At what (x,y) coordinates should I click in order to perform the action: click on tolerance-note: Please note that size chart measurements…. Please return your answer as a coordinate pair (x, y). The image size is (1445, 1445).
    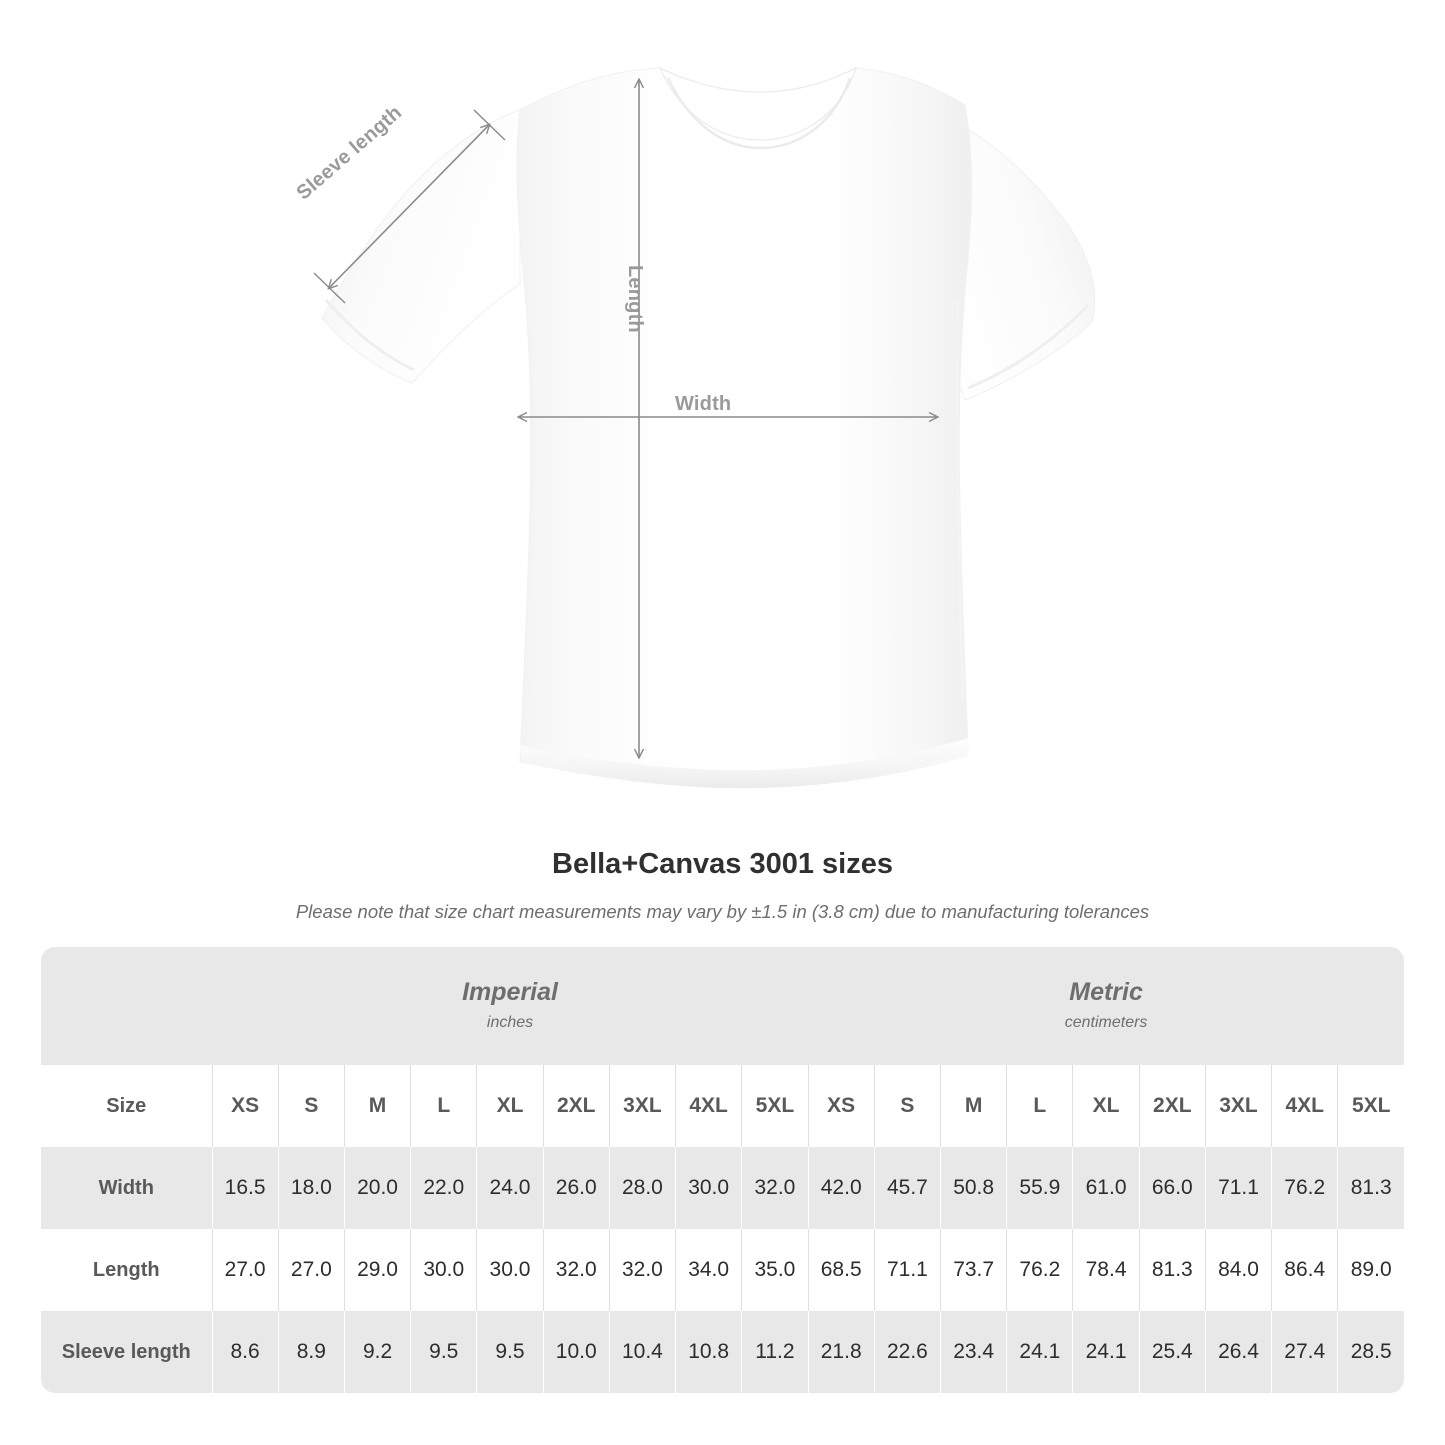
    Looking at the image, I should click on (722, 911).